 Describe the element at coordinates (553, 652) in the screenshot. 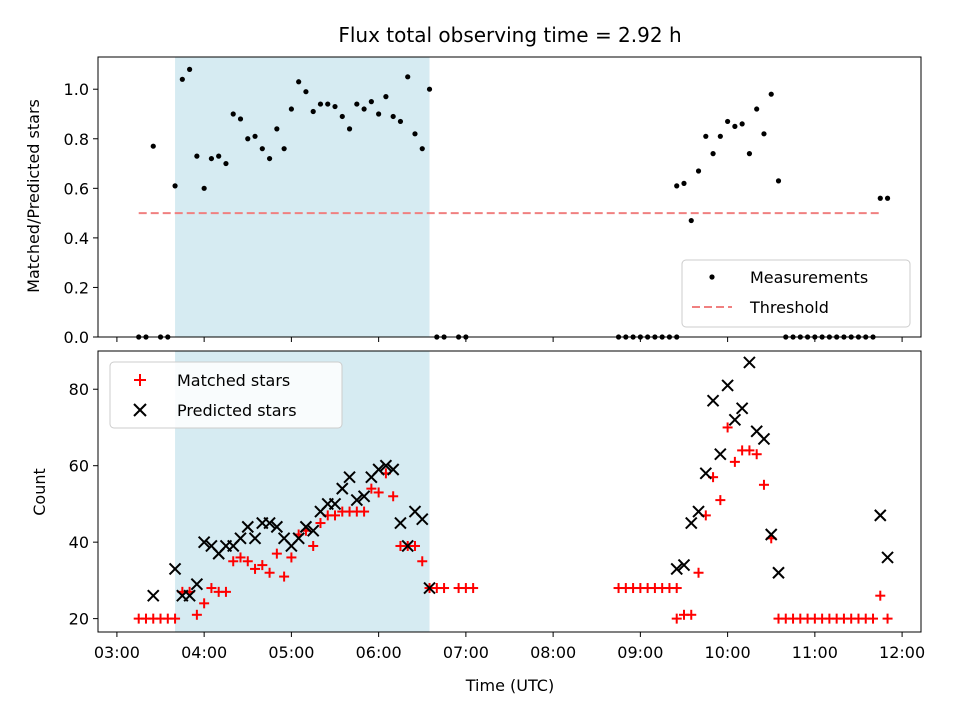

I see `x-tick-label: 08:00` at that location.